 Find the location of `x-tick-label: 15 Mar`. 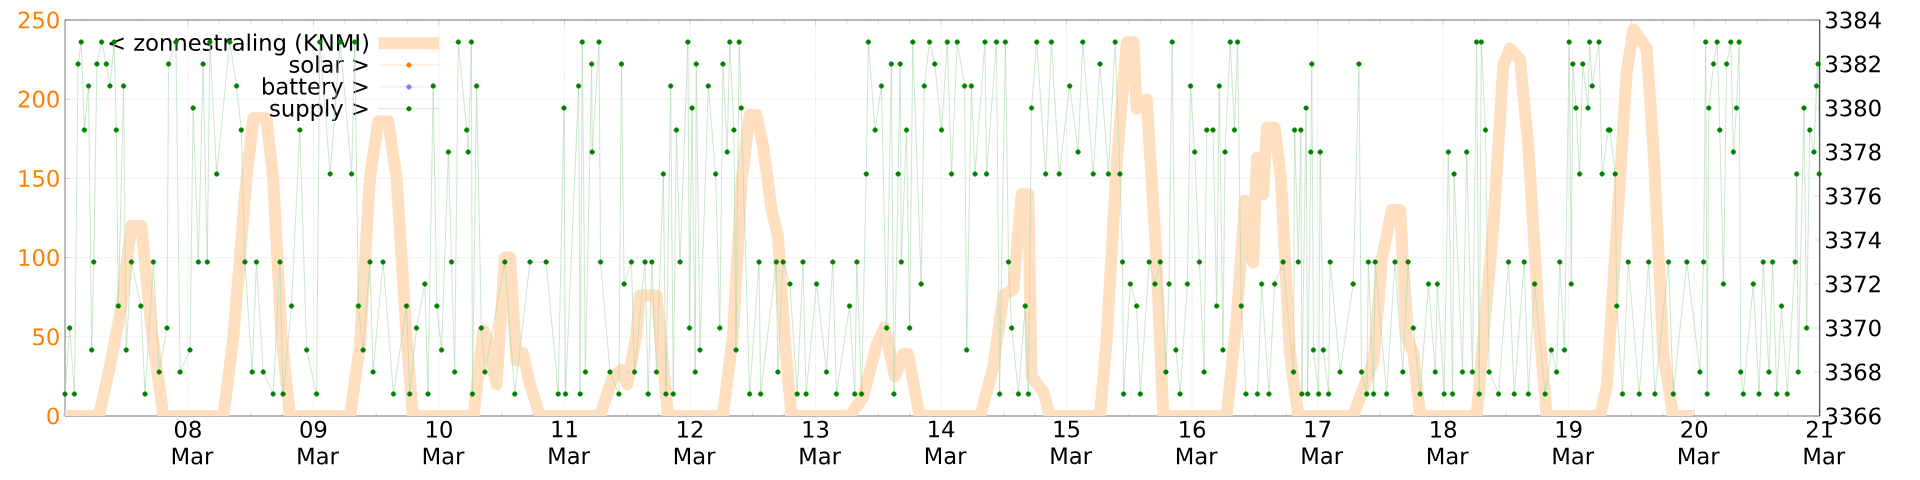

x-tick-label: 15 Mar is located at coordinates (1072, 442).